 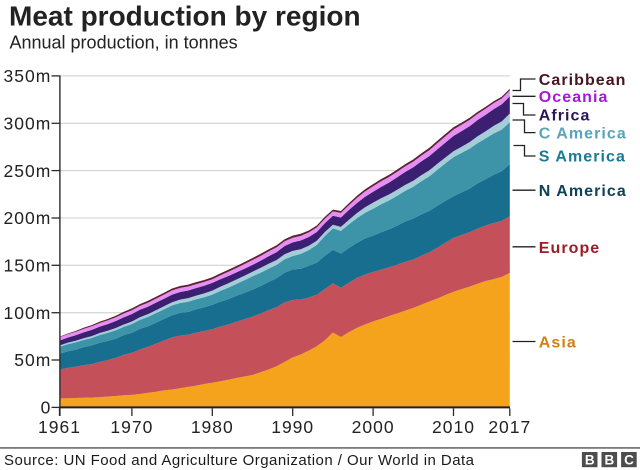 I want to click on svg-text: 150m, so click(x=28, y=266).